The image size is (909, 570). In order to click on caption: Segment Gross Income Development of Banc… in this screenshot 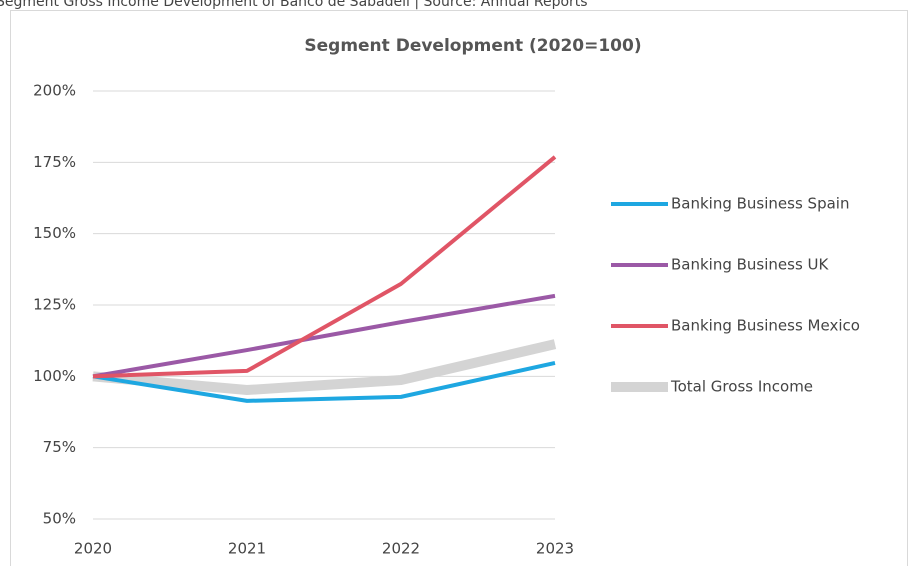, I will do `click(294, 5)`.